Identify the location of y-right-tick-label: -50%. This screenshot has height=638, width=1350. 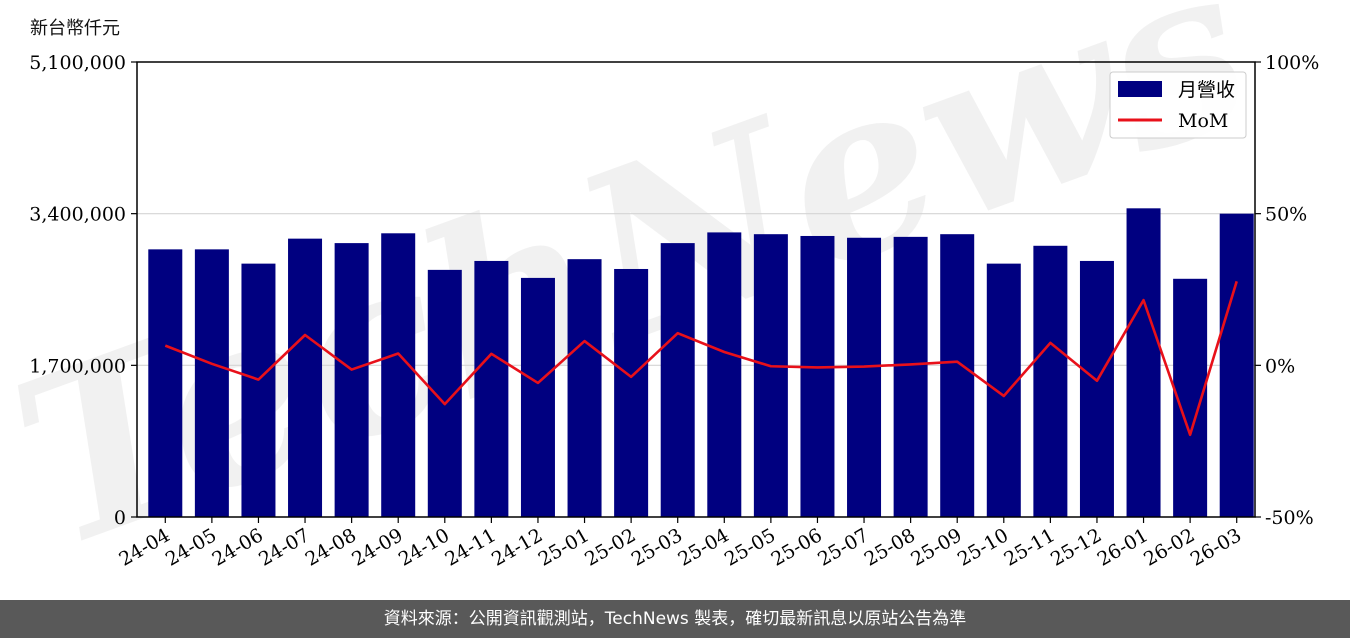
(1289, 518).